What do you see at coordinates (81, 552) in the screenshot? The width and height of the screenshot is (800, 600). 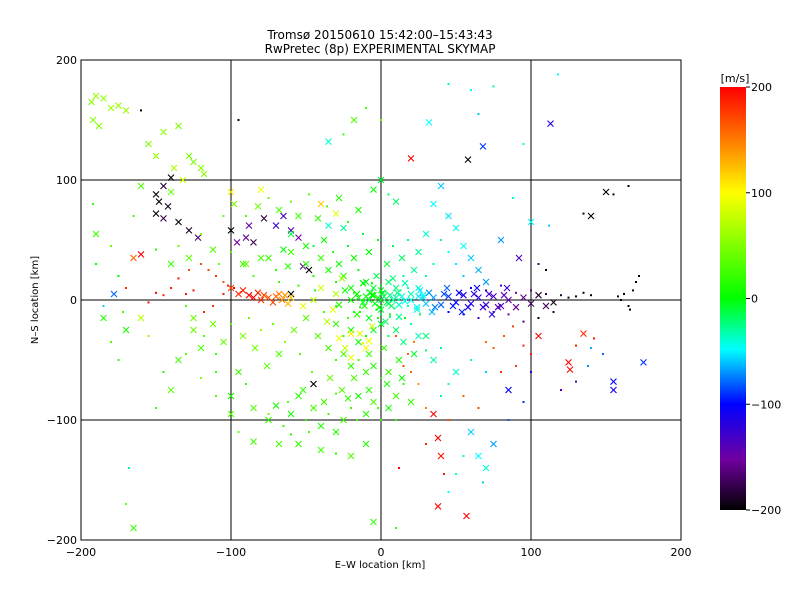 I see `x-tick-label: −200` at bounding box center [81, 552].